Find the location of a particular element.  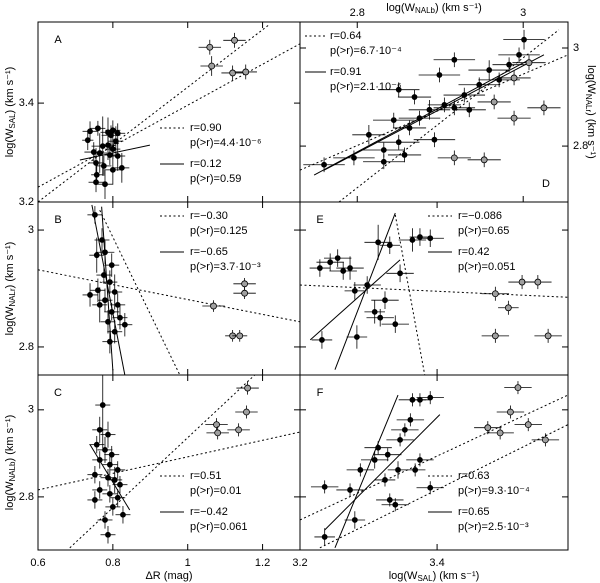

panel-label: D is located at coordinates (546, 184).